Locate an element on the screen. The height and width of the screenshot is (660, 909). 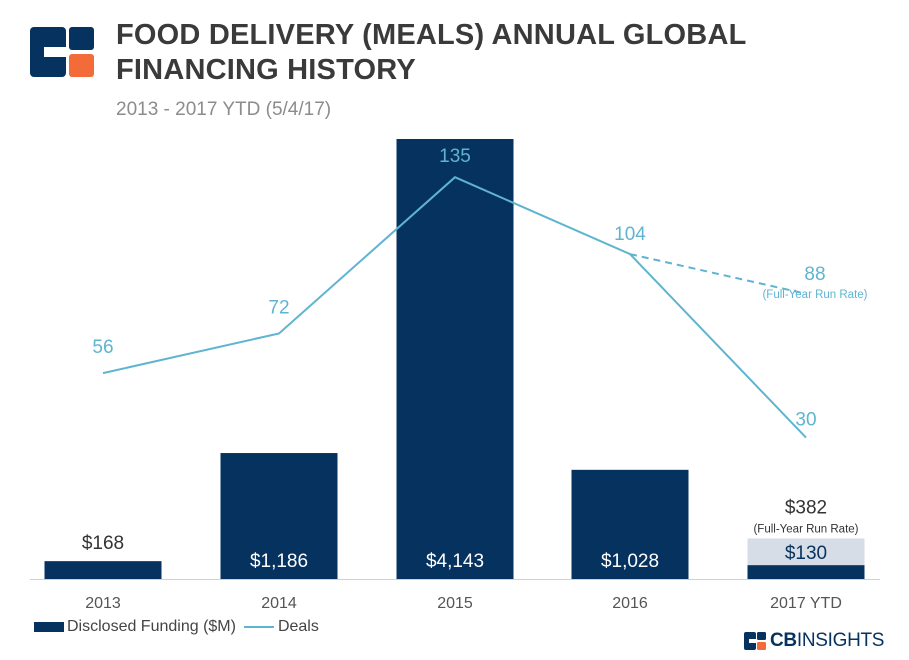
bar-value-label: $168 is located at coordinates (103, 543).